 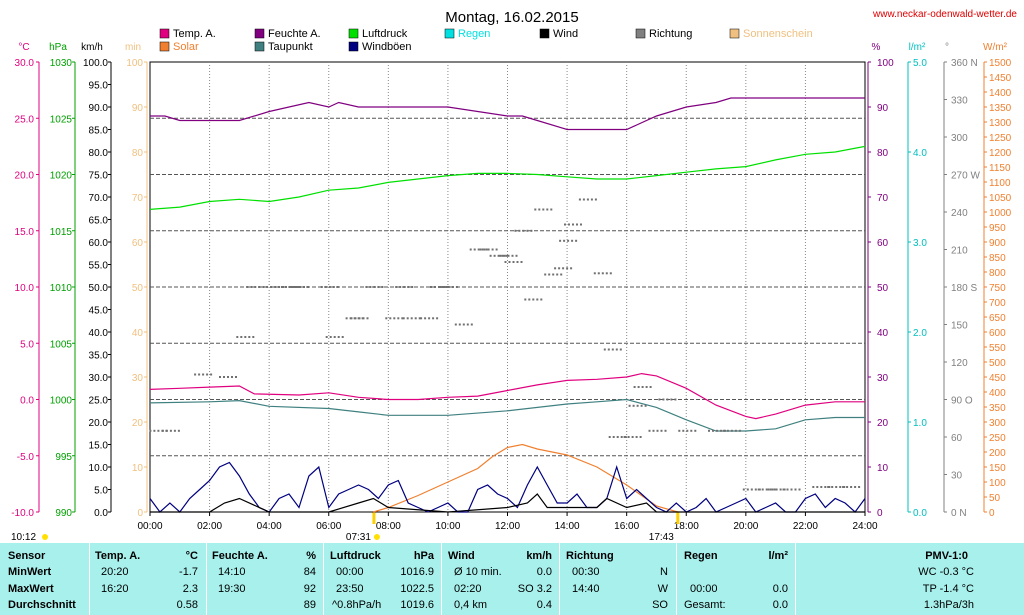 I want to click on pressure-axis-tick-label: 990, so click(x=63, y=513).